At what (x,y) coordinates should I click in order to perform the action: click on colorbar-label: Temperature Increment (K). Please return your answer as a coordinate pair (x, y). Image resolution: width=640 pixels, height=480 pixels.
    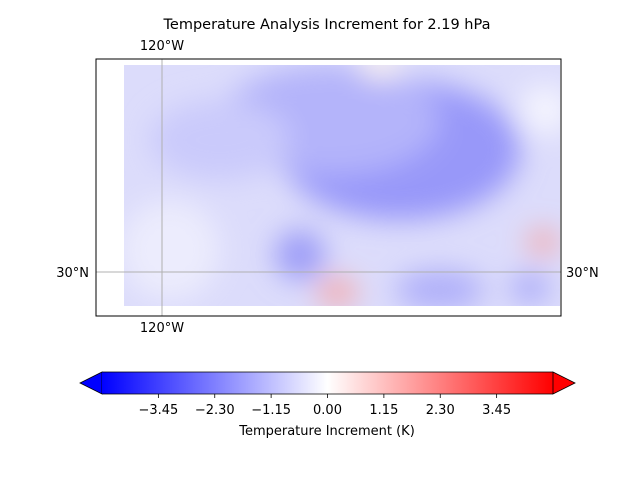
    Looking at the image, I should click on (326, 431).